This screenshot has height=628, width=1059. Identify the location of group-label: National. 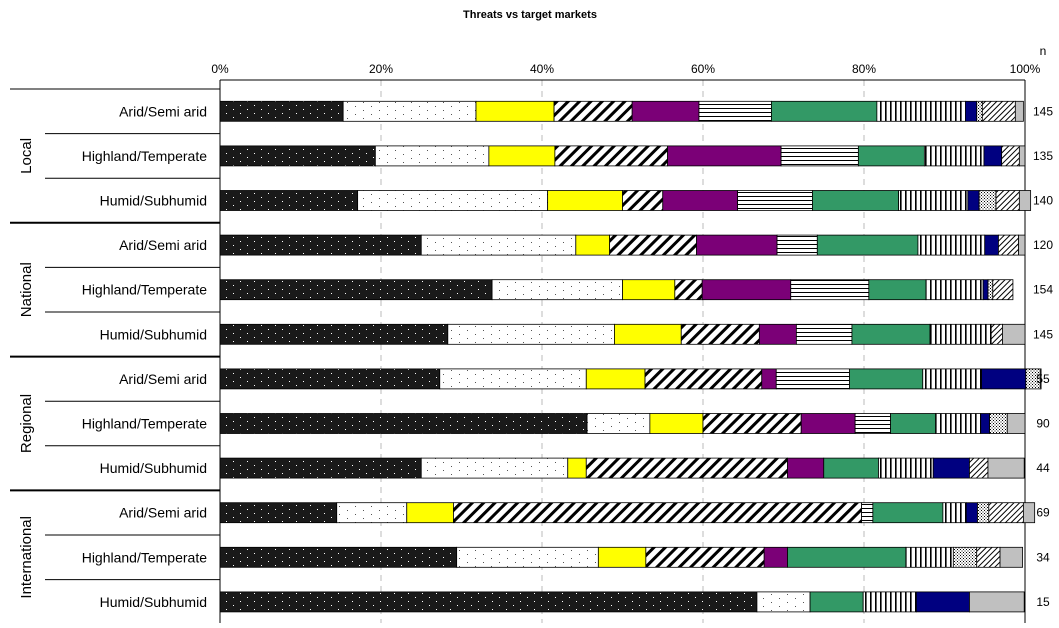
(26, 289).